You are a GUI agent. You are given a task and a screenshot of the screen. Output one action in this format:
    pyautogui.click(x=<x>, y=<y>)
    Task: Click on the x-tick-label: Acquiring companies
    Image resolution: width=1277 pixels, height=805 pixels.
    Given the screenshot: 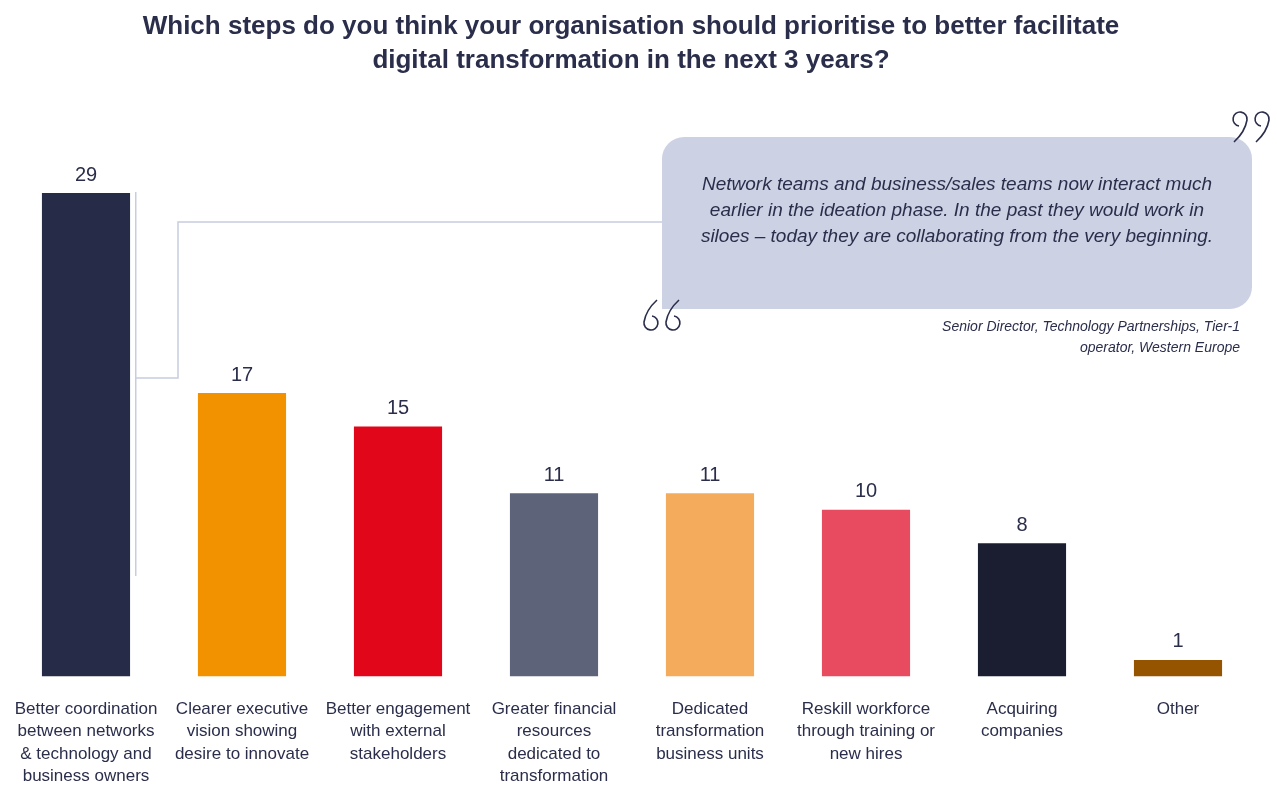 What is the action you would take?
    pyautogui.click(x=1022, y=720)
    